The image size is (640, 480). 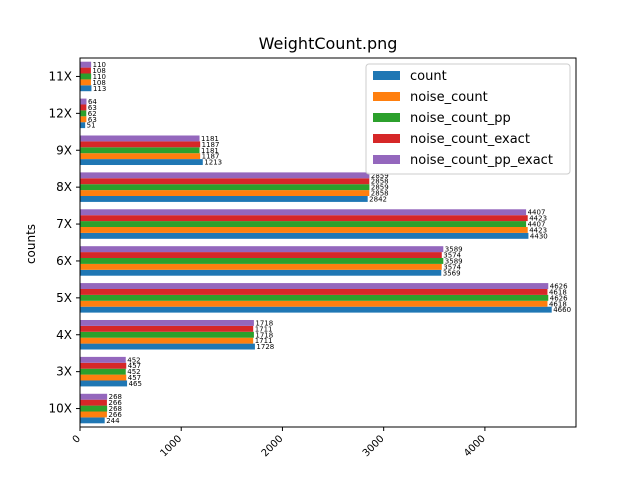 What do you see at coordinates (64, 187) in the screenshot?
I see `y-tick-label-8X: 8X` at bounding box center [64, 187].